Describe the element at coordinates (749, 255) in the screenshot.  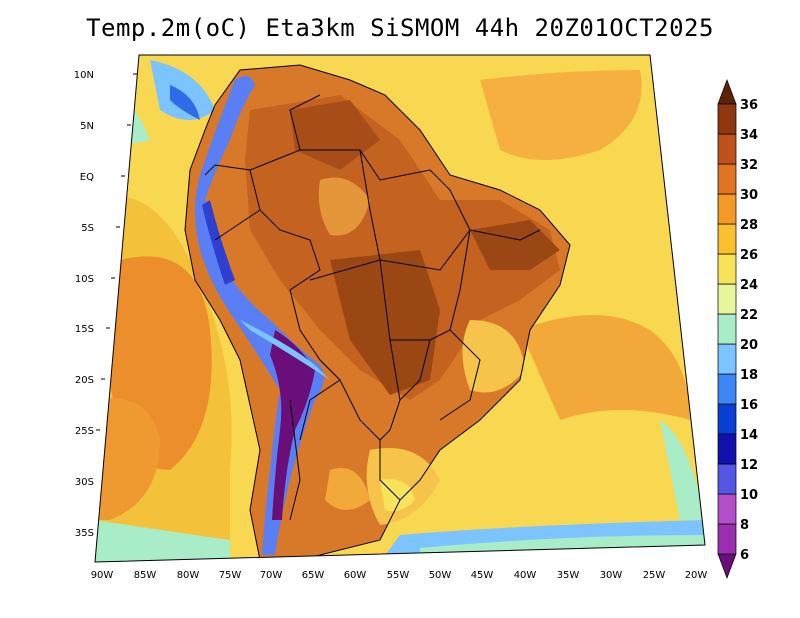
I see `colorbar-label: 26` at that location.